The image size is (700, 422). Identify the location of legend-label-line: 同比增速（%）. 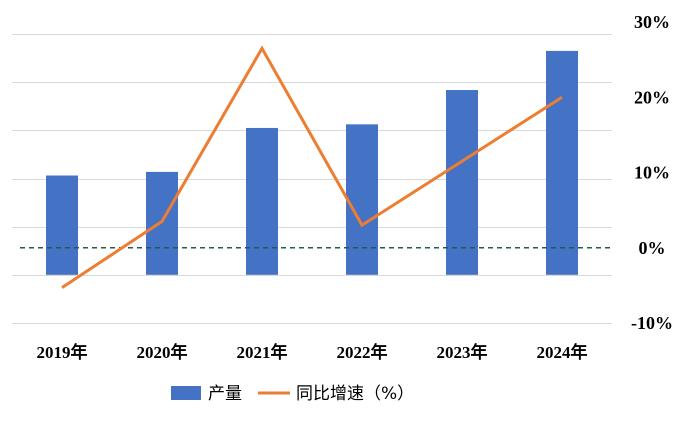
(355, 394).